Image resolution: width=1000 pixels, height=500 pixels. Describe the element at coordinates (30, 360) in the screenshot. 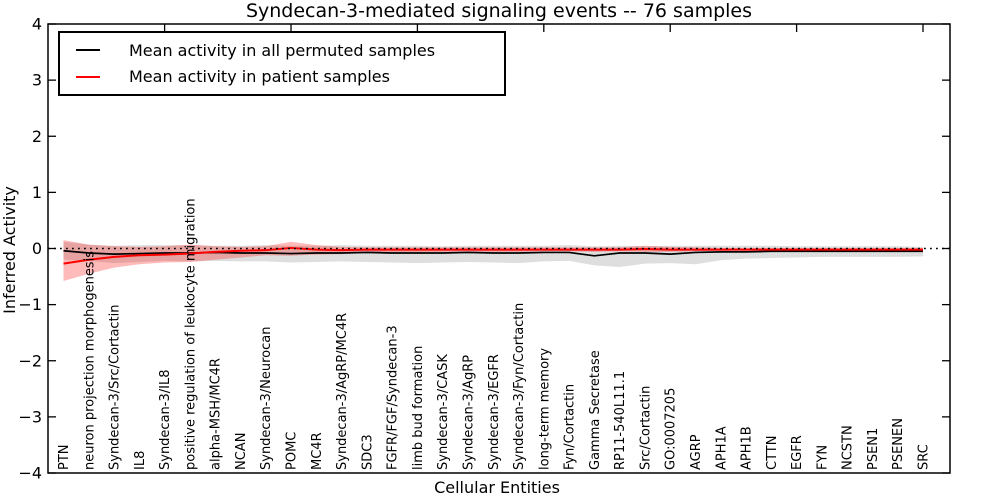

I see `y-tick-label: −2` at that location.